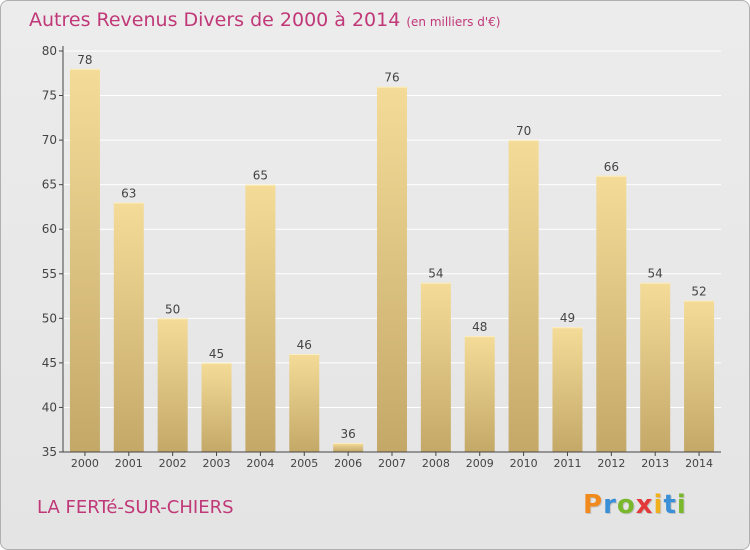 This screenshot has width=750, height=550. I want to click on value-label: 45, so click(216, 354).